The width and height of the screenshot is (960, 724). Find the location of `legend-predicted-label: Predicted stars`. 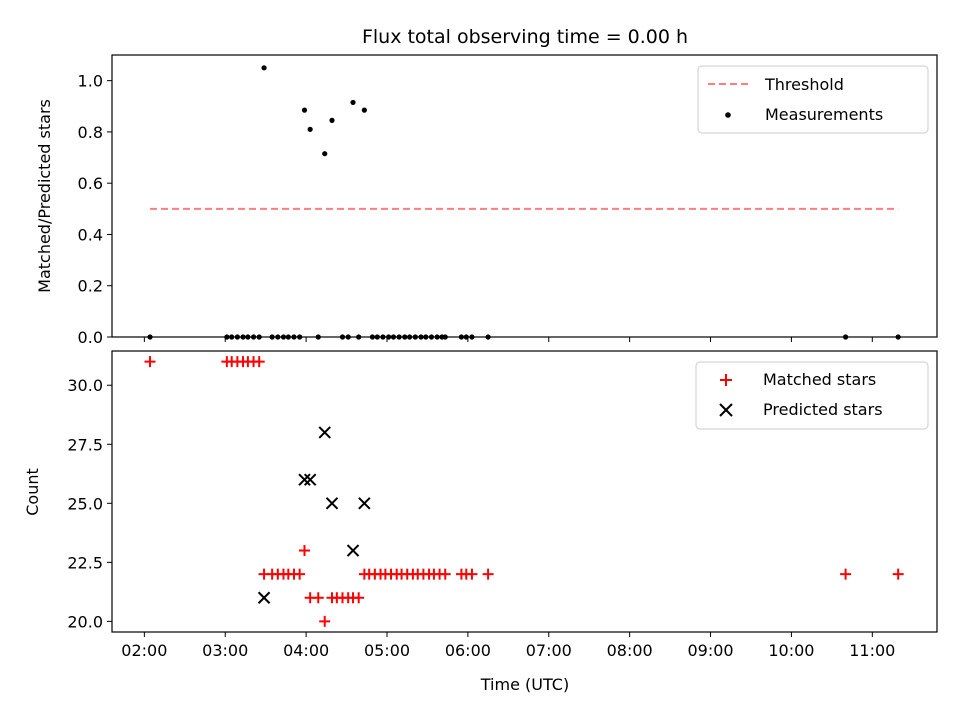

legend-predicted-label: Predicted stars is located at coordinates (823, 409).